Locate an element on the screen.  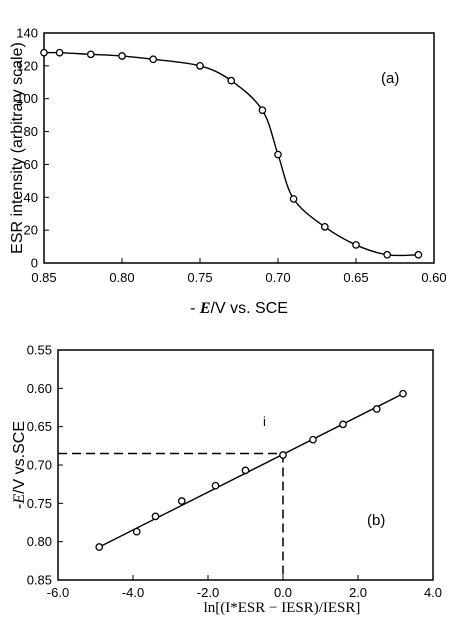
y-tick-label: 40 is located at coordinates (31, 197).